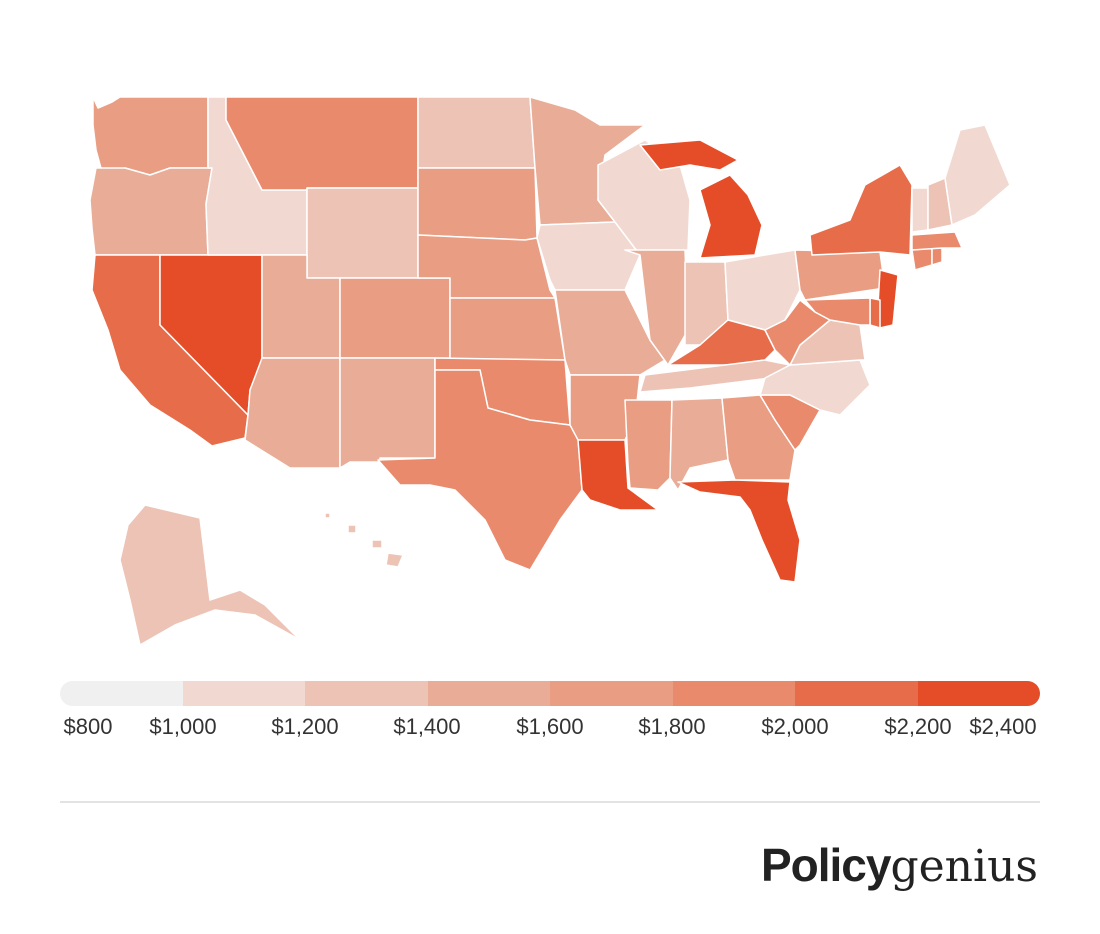 The image size is (1100, 934). Describe the element at coordinates (387, 413) in the screenshot. I see `state-nm` at that location.